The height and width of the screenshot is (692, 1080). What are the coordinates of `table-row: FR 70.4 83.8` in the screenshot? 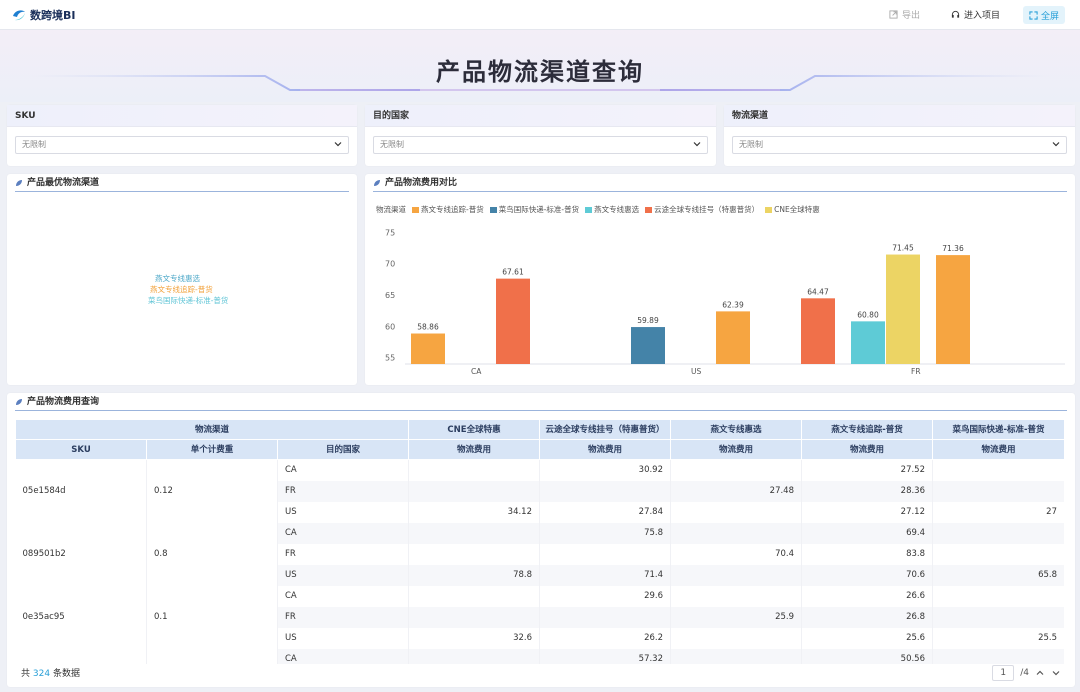 It's located at (540, 554).